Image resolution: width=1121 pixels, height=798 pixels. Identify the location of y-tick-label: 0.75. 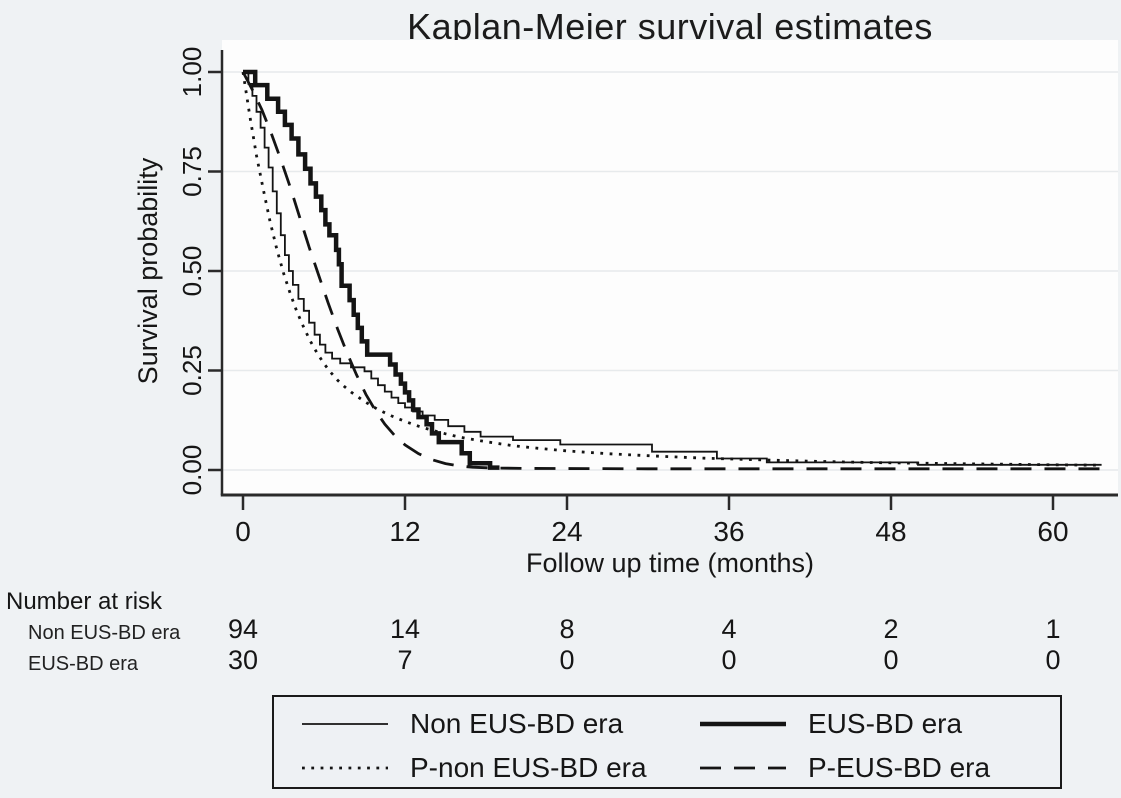
(192, 171).